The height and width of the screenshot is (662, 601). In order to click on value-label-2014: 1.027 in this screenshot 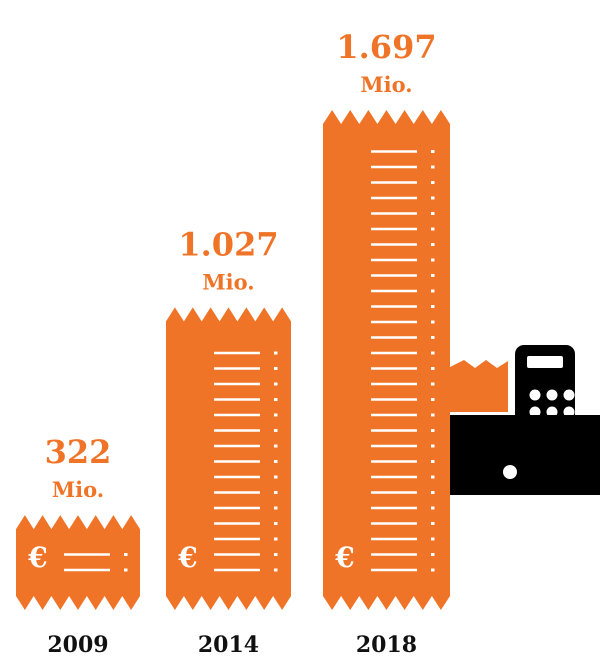, I will do `click(228, 244)`.